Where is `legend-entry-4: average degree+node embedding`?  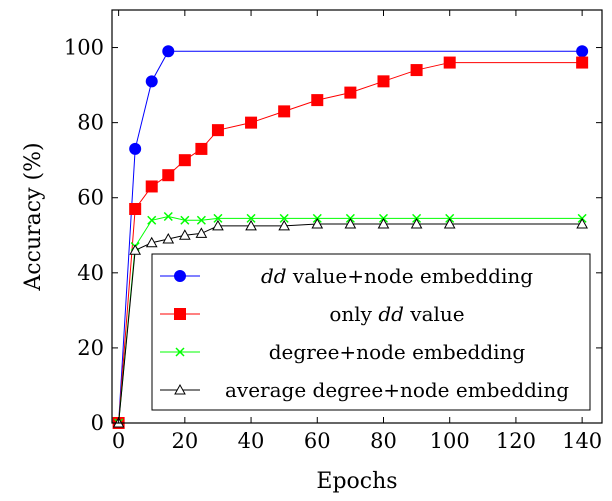
legend-entry-4: average degree+node embedding is located at coordinates (364, 390).